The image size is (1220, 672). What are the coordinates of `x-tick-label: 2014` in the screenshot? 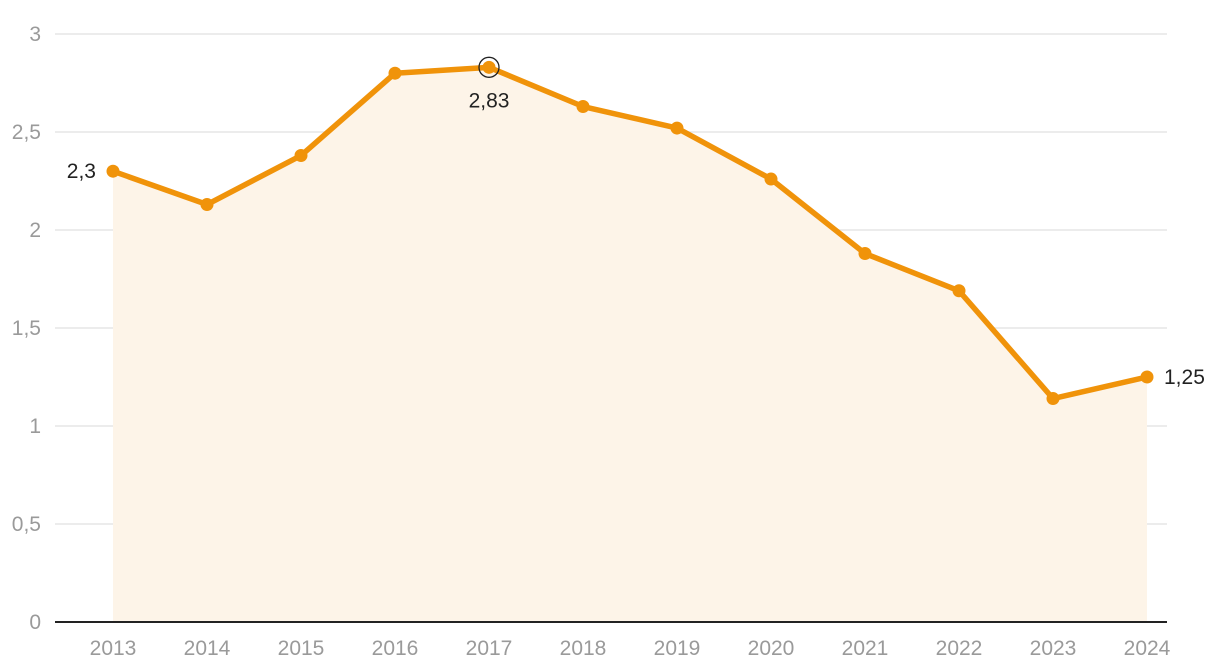 It's located at (207, 648).